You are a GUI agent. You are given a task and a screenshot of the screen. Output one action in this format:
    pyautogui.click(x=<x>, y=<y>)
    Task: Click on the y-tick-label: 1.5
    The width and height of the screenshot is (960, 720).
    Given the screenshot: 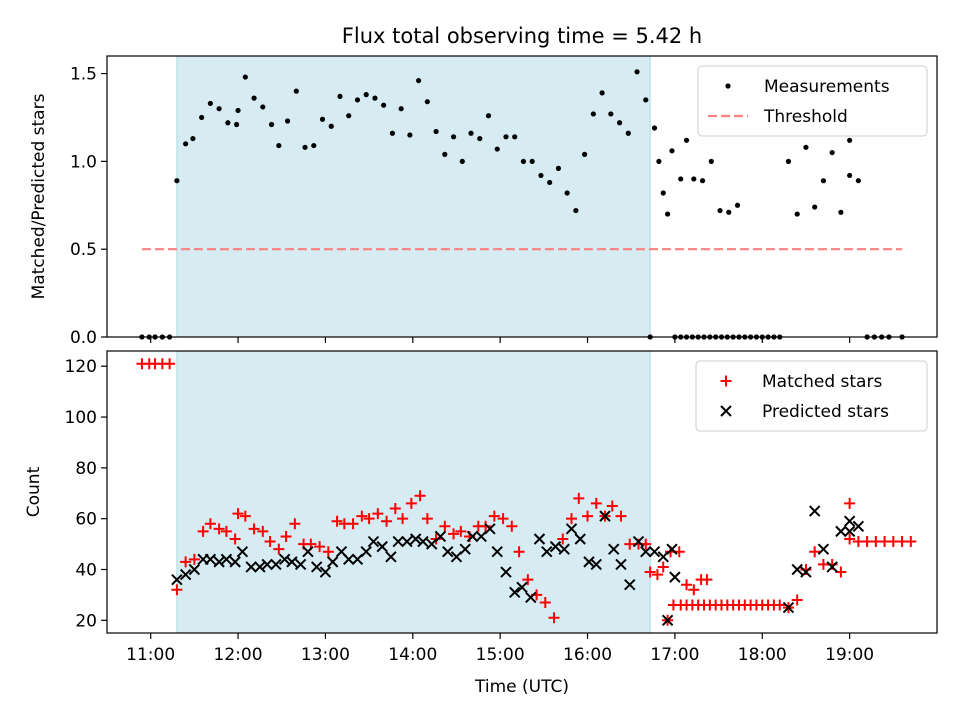 What is the action you would take?
    pyautogui.click(x=83, y=75)
    